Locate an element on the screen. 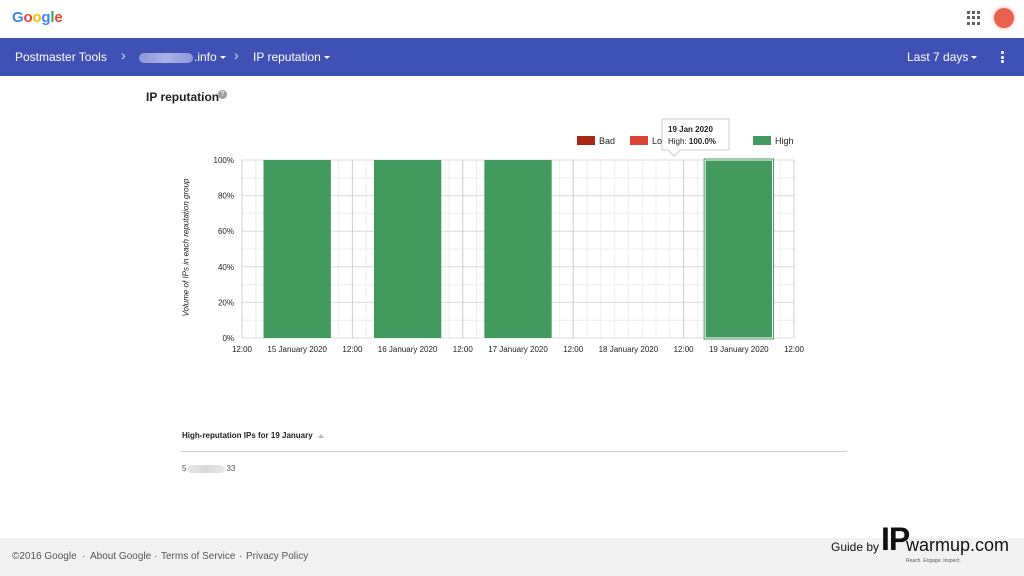 The height and width of the screenshot is (576, 1024). redacted-ip-octets is located at coordinates (206, 468).